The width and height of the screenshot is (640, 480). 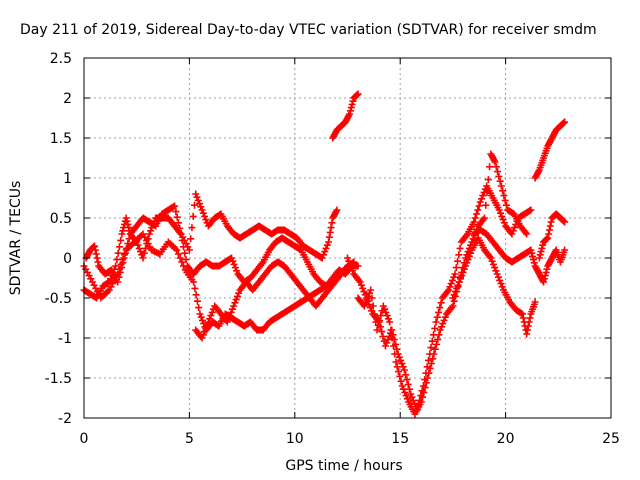 What do you see at coordinates (16, 238) in the screenshot?
I see `y-axis-label: SDTVAR / TECUs` at bounding box center [16, 238].